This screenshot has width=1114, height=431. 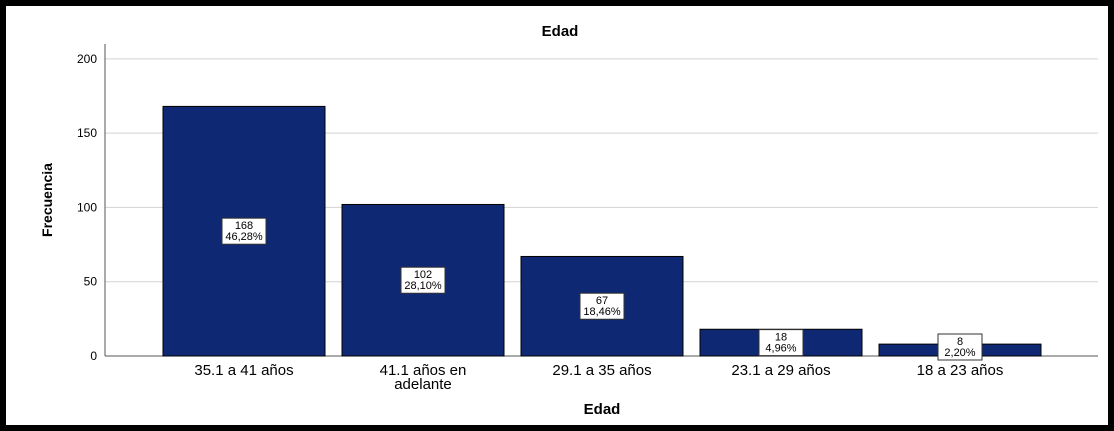 What do you see at coordinates (243, 370) in the screenshot?
I see `x-tick-label: 35.1 a 41 años` at bounding box center [243, 370].